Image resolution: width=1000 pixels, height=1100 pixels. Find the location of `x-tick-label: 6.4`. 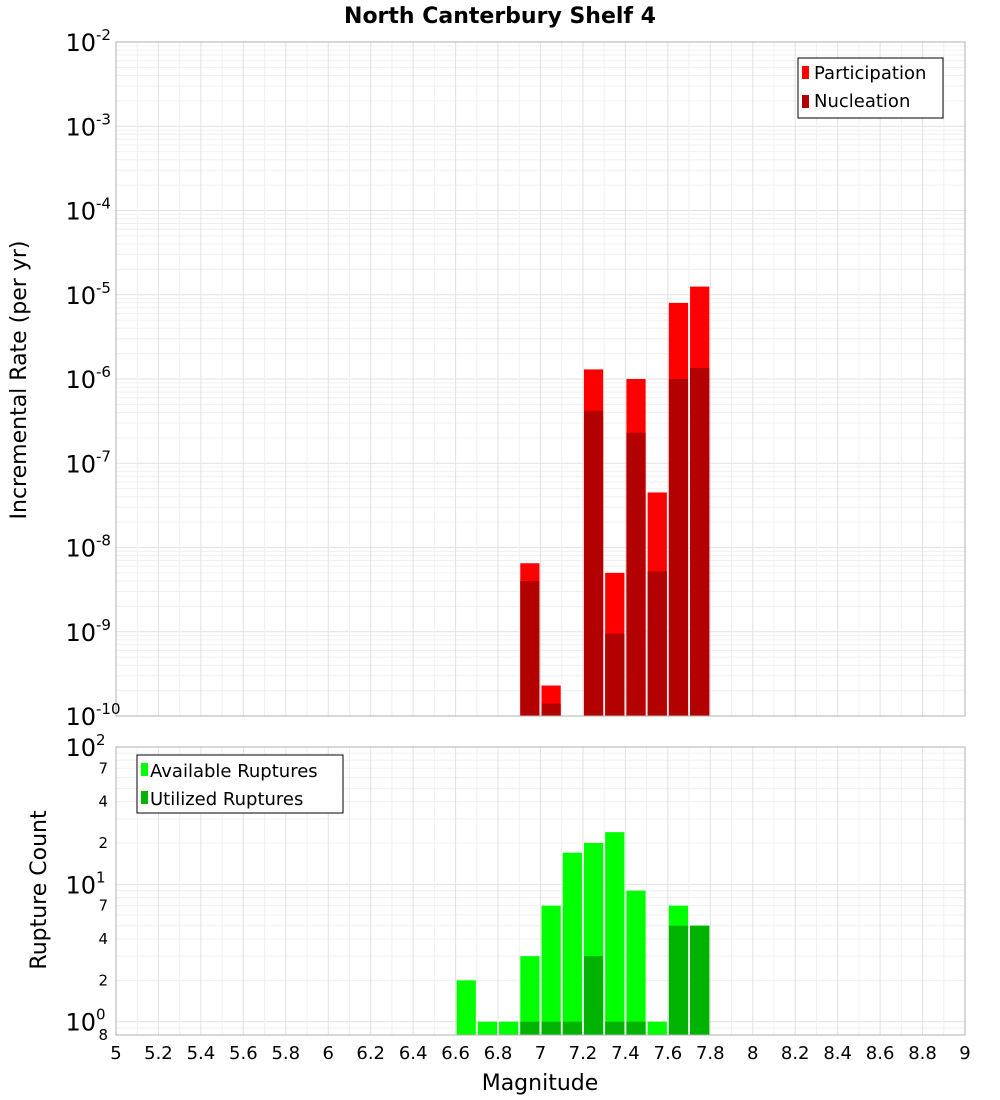

x-tick-label: 6.4 is located at coordinates (413, 1053).